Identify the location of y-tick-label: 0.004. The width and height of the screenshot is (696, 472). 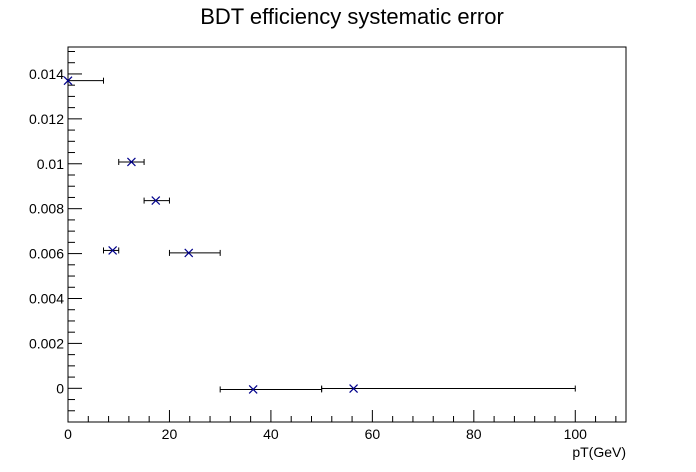
(46, 298).